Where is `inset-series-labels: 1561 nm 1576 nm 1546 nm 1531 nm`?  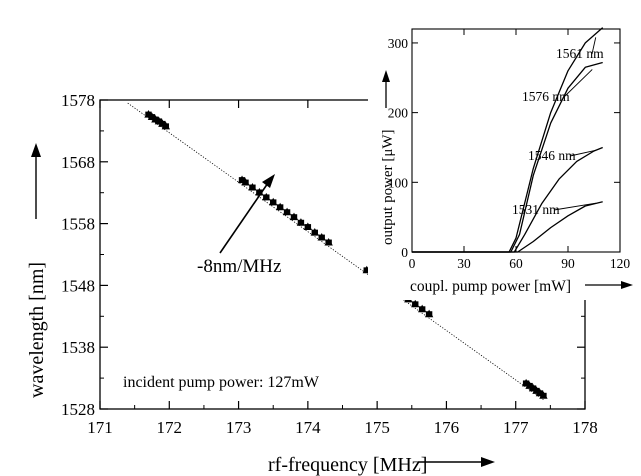
inset-series-labels: 1561 nm 1576 nm 1546 nm 1531 nm is located at coordinates (558, 127).